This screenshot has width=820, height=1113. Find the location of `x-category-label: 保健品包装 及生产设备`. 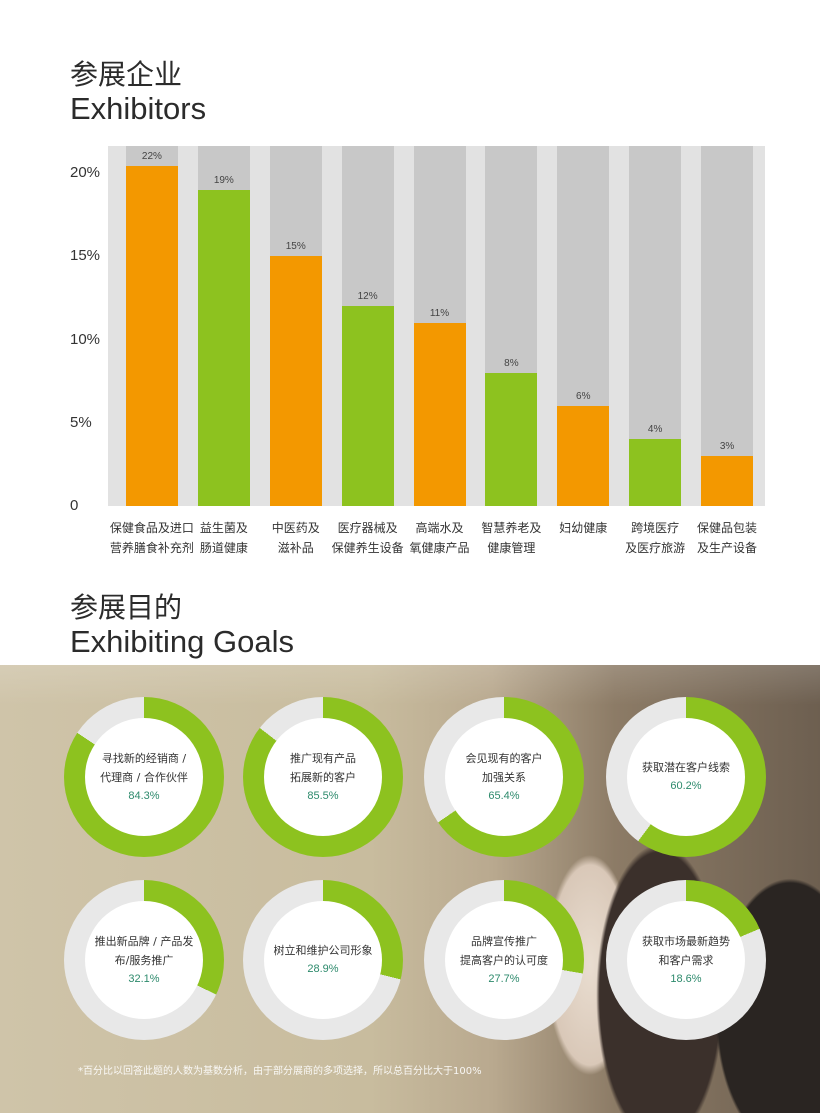

x-category-label: 保健品包装 及生产设备 is located at coordinates (727, 538).